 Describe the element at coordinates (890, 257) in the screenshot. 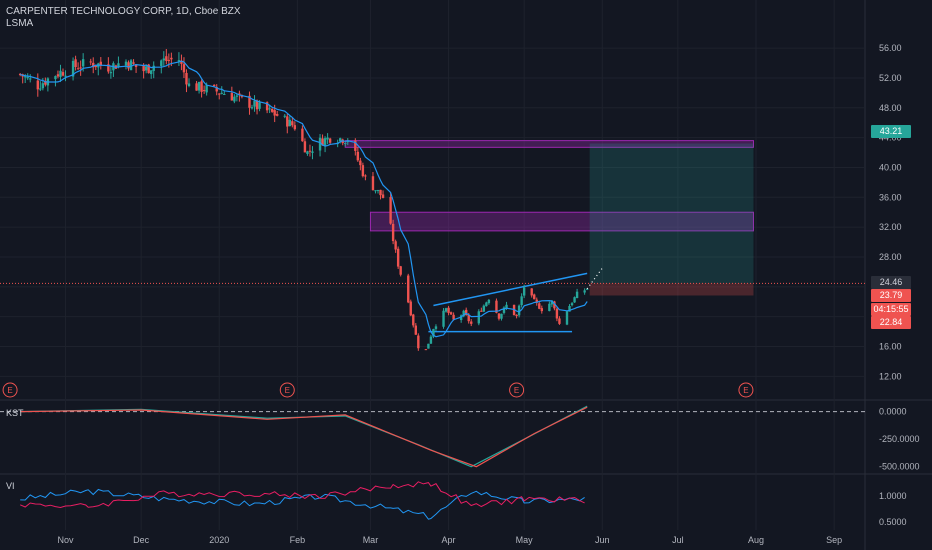

I see `price-tick-7: 28.00` at that location.